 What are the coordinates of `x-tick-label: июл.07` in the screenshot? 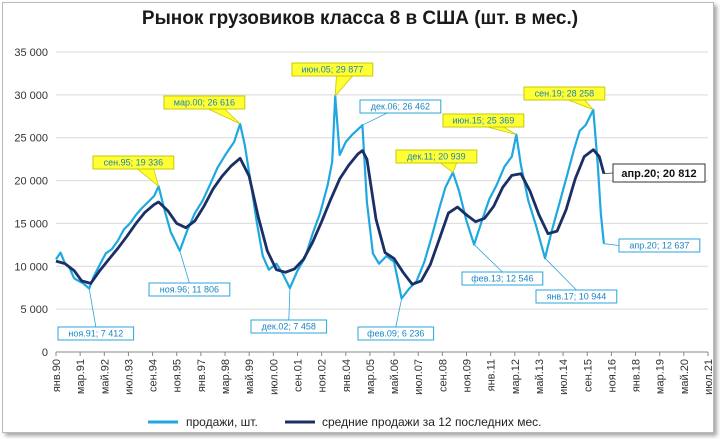 It's located at (419, 377).